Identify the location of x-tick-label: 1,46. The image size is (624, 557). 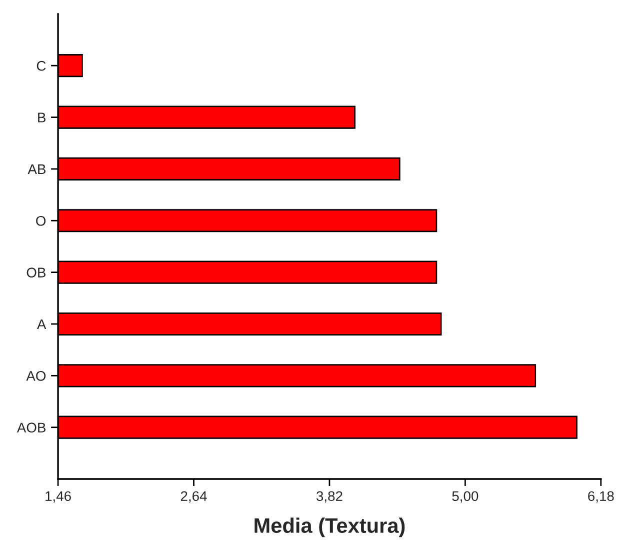
(58, 497).